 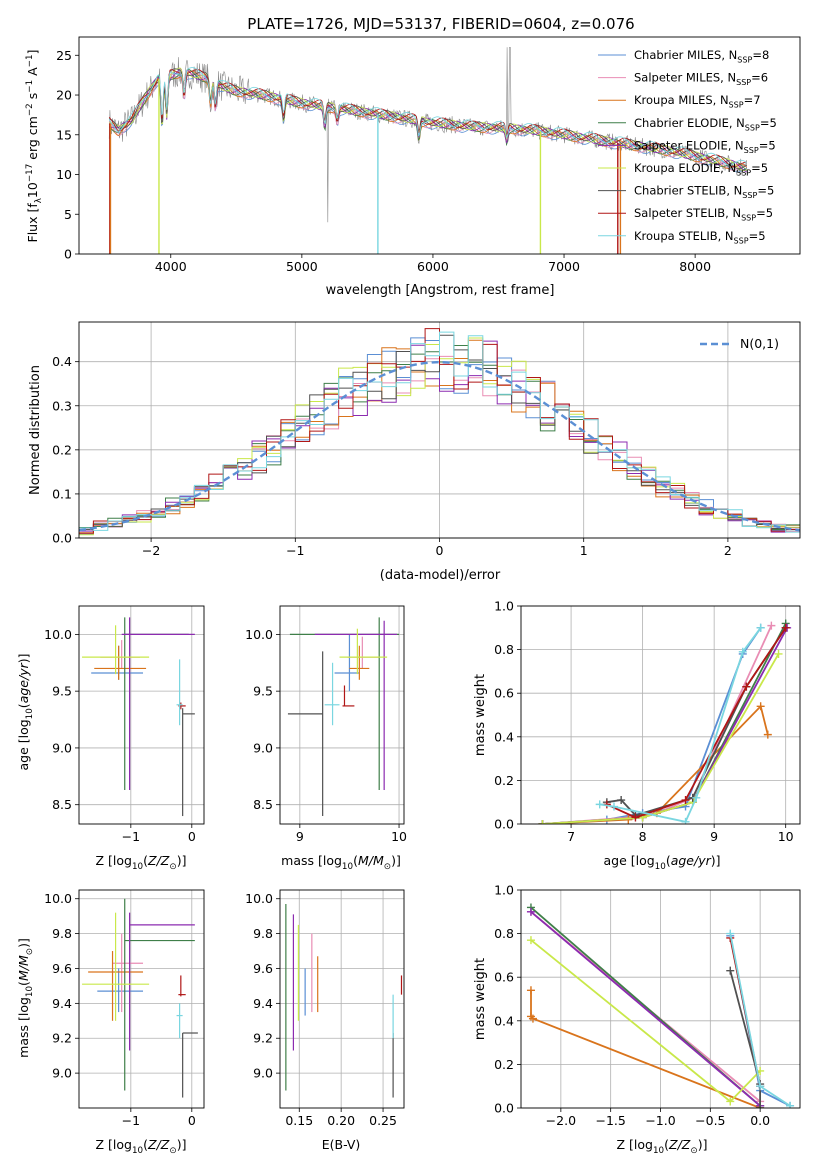 I want to click on x-tick-label: 0, so click(x=192, y=836).